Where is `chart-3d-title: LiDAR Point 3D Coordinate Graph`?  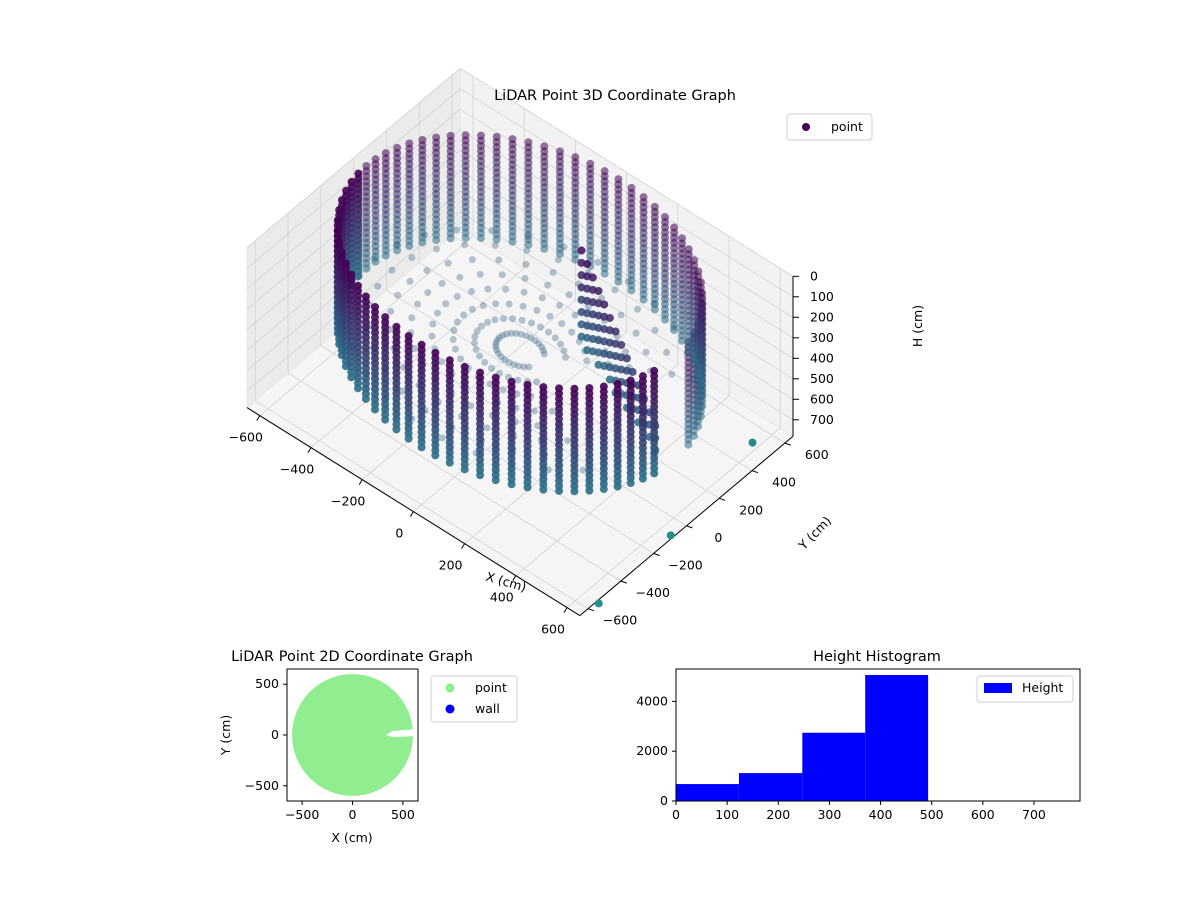
chart-3d-title: LiDAR Point 3D Coordinate Graph is located at coordinates (615, 96).